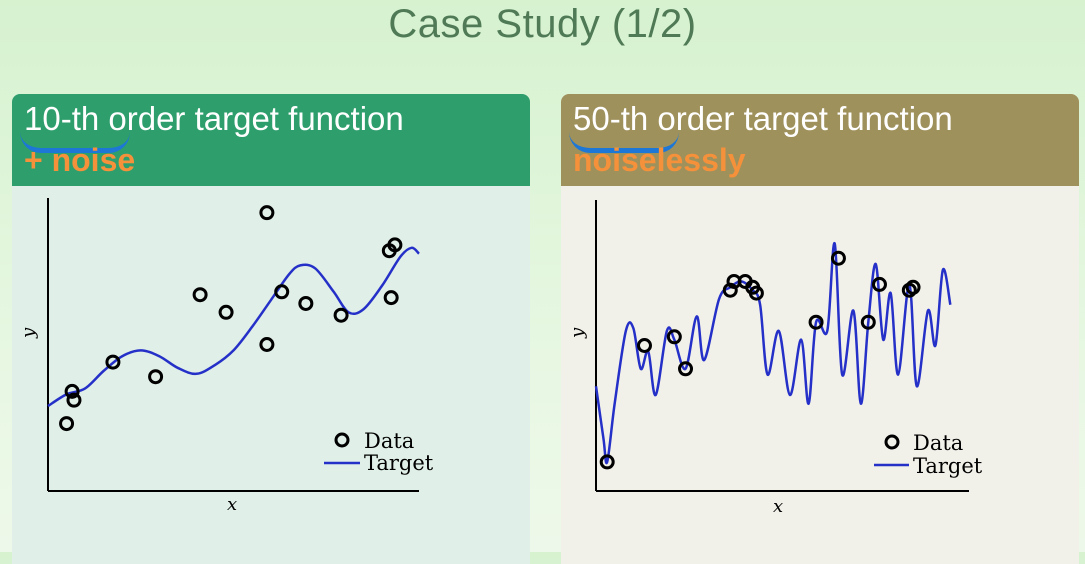 The image size is (1085, 564). I want to click on slide-title: Case Study (1/2), so click(542, 24).